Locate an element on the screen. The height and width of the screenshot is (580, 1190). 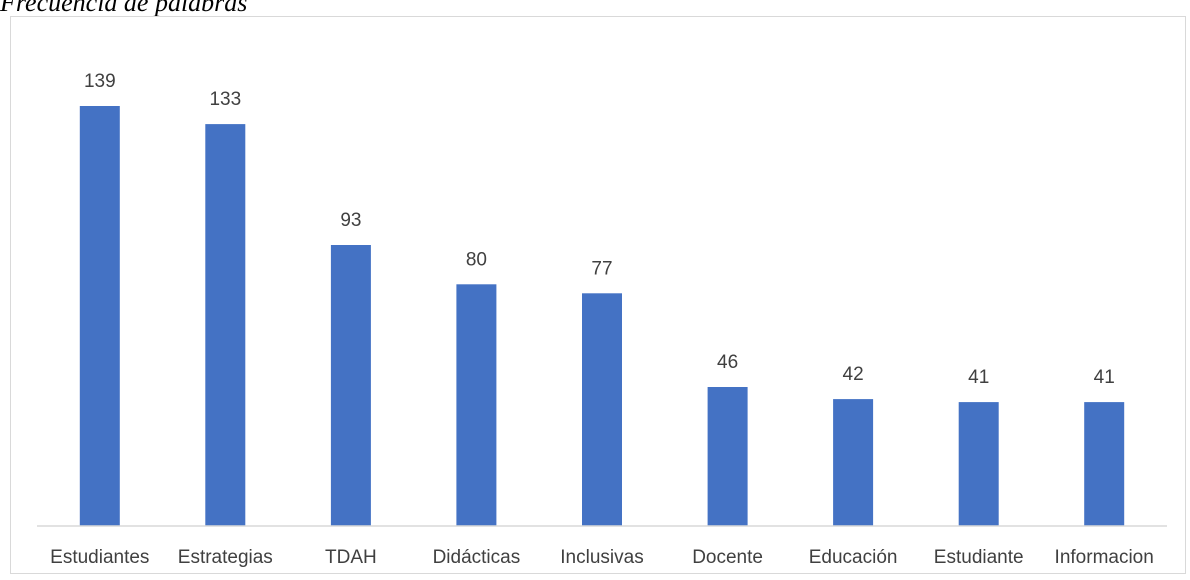
value-label: 42 is located at coordinates (853, 374).